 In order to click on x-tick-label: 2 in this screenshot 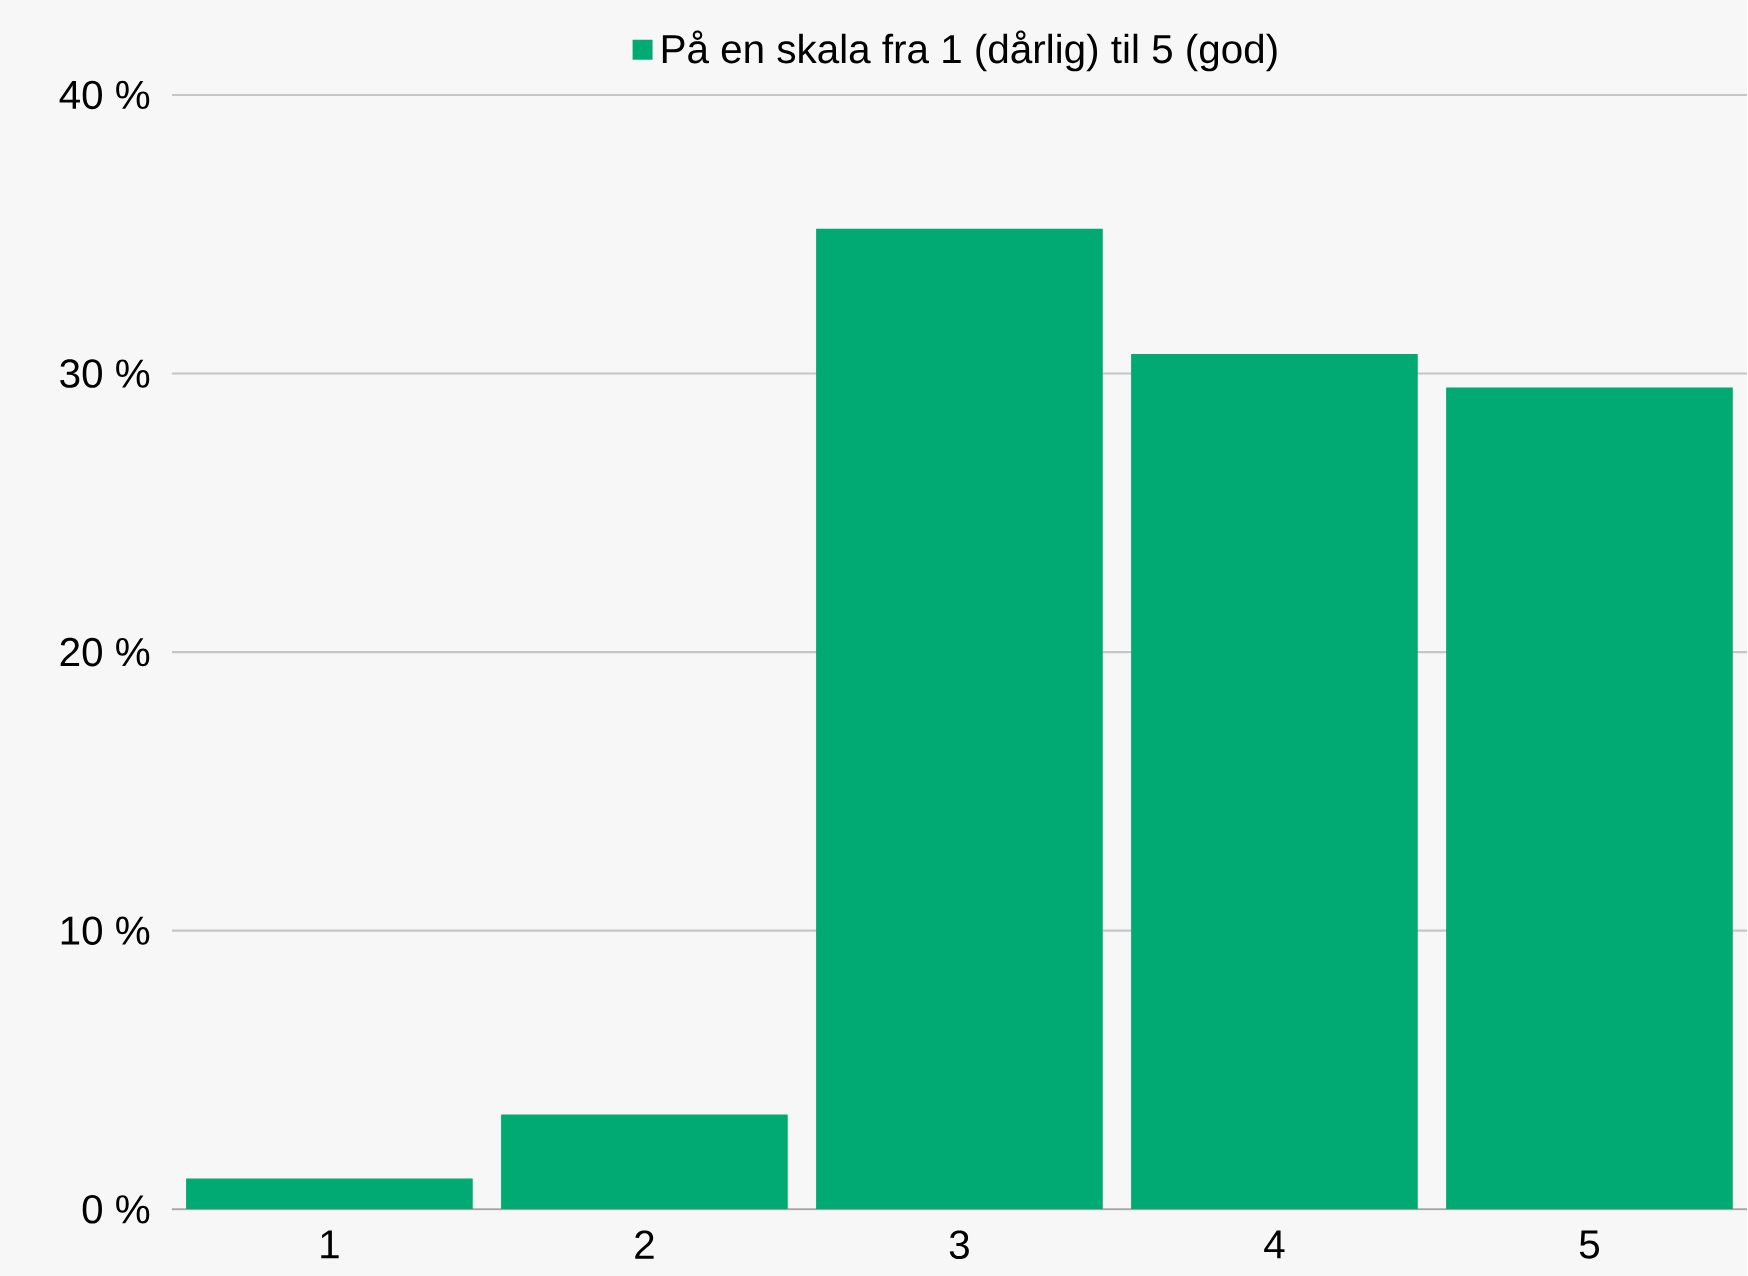, I will do `click(644, 1244)`.